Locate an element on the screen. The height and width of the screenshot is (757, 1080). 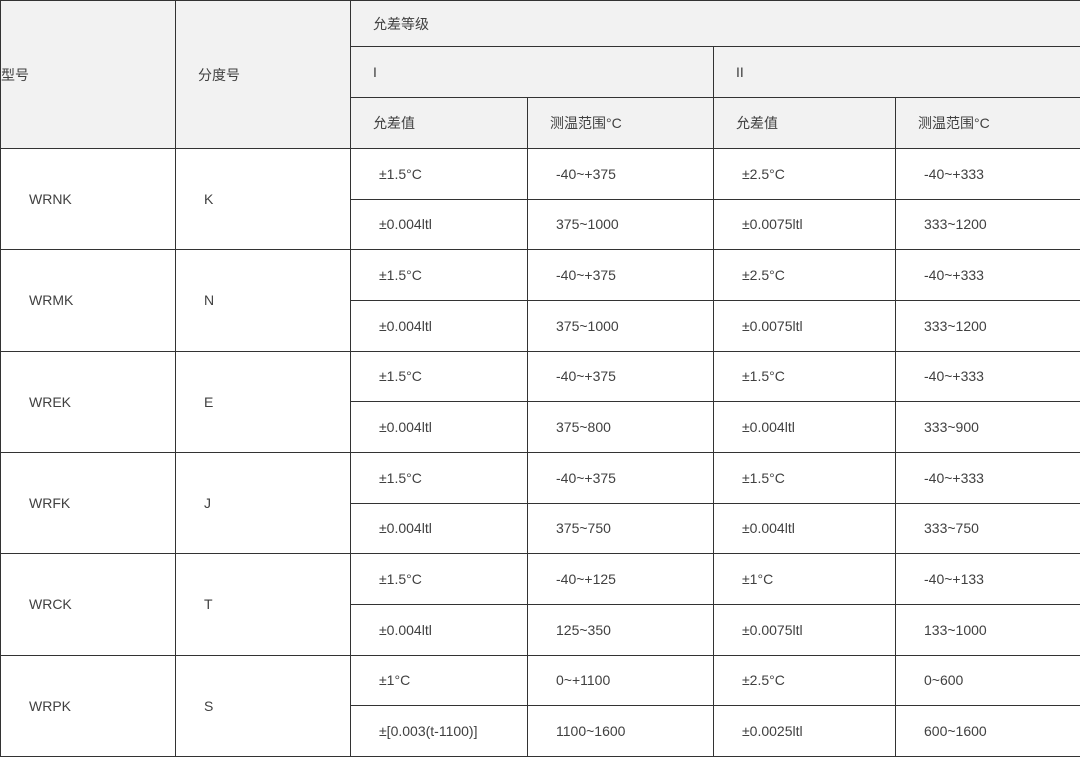
col-header-tolerance-value-2: 允差值 is located at coordinates (804, 123).